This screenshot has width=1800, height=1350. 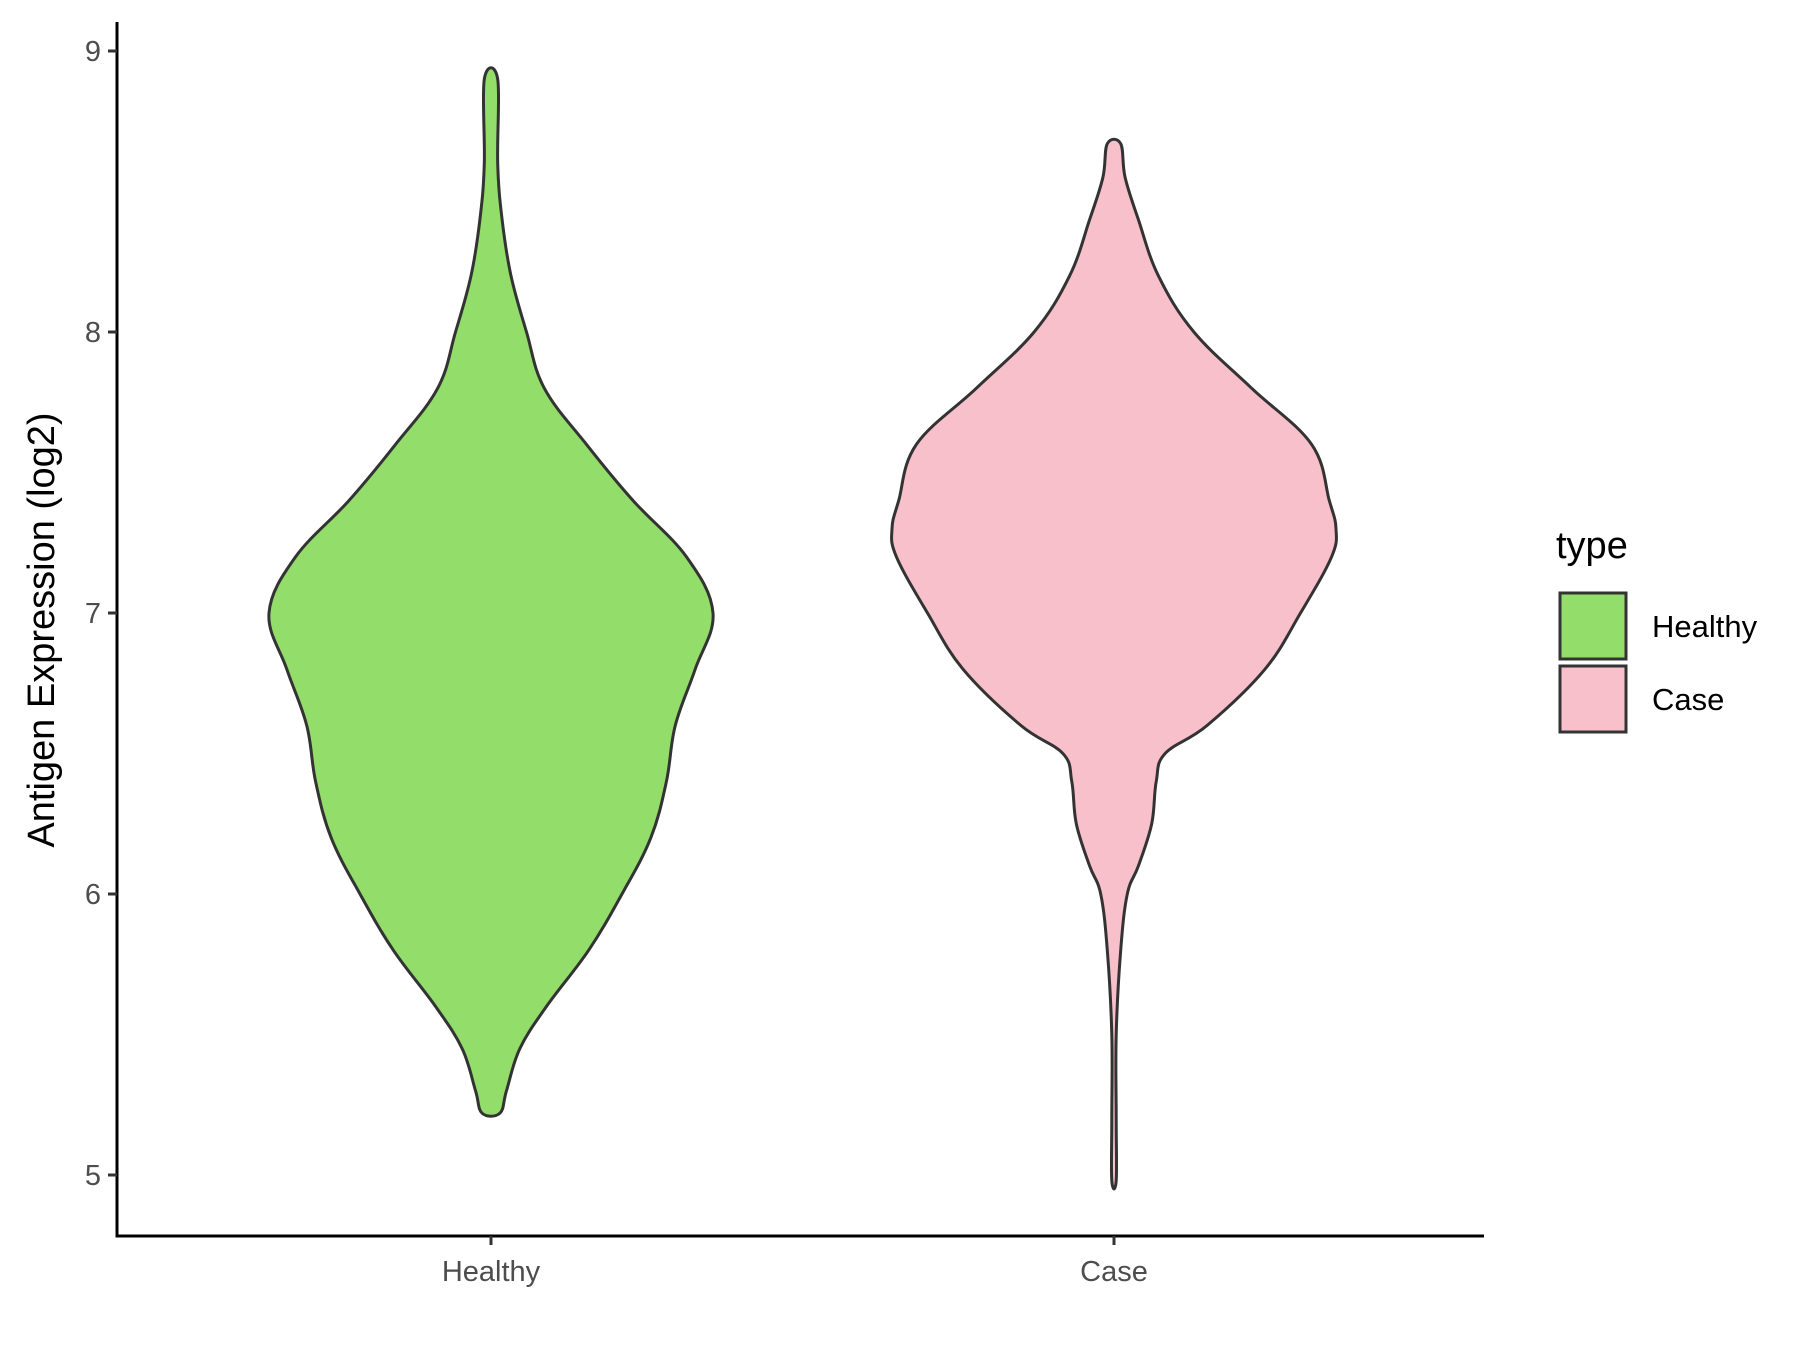 I want to click on y-tick-label: 8, so click(x=93, y=333).